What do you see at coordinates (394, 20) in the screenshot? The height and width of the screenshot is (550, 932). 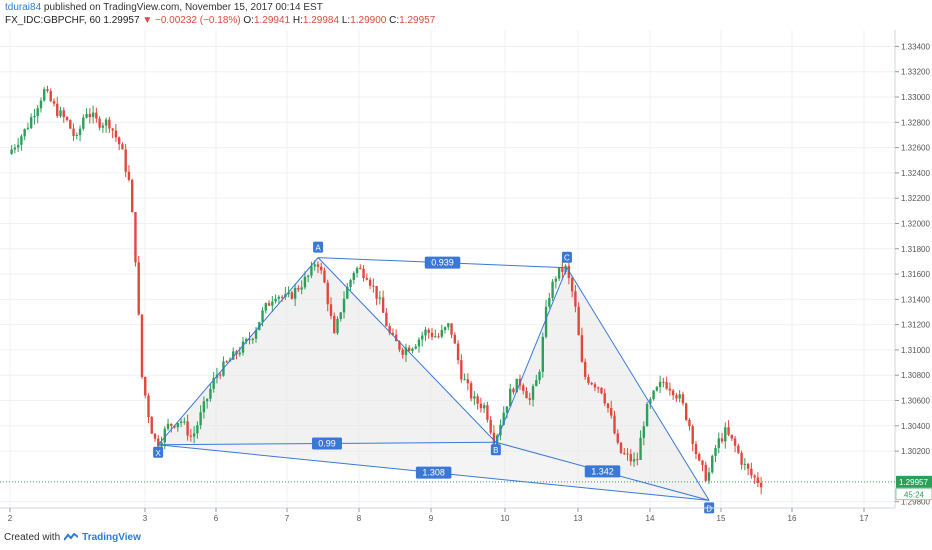 I see `close-label: C:` at bounding box center [394, 20].